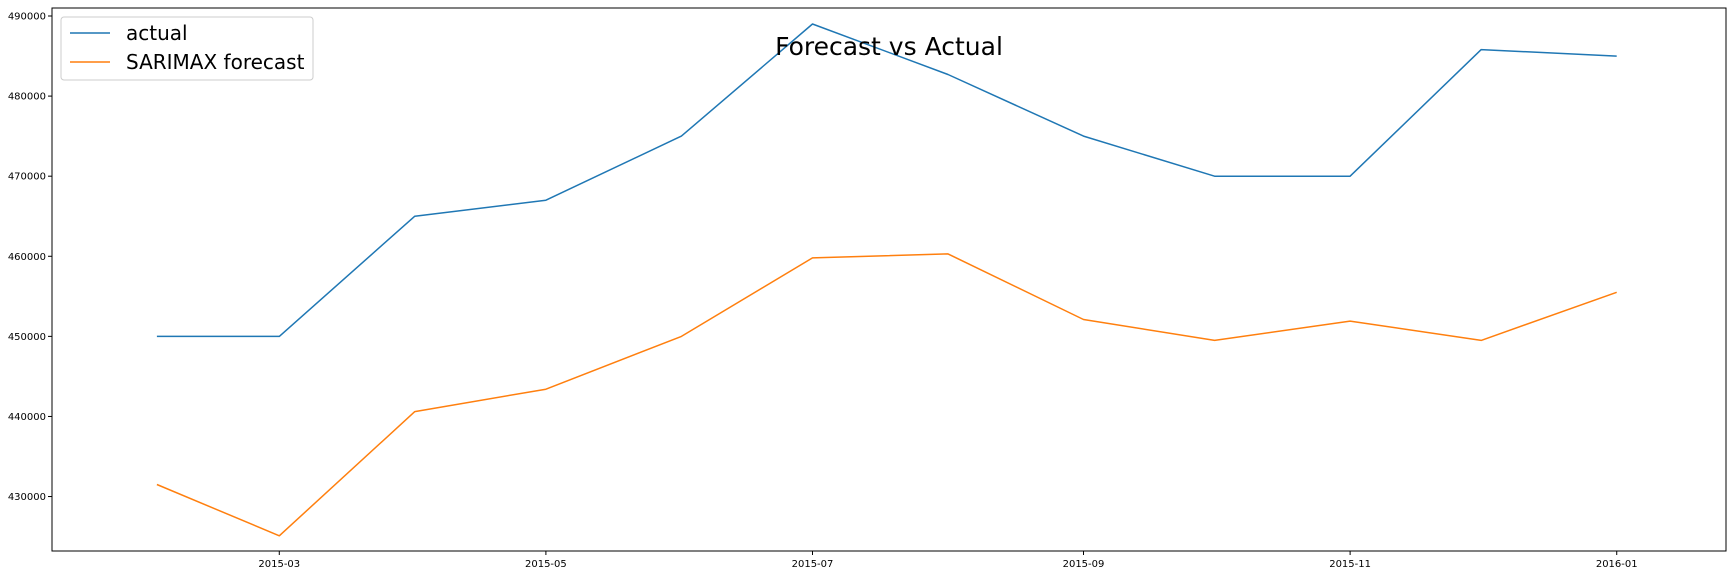 This screenshot has height=575, width=1733. Describe the element at coordinates (27, 337) in the screenshot. I see `y-tick-label: 450000` at that location.